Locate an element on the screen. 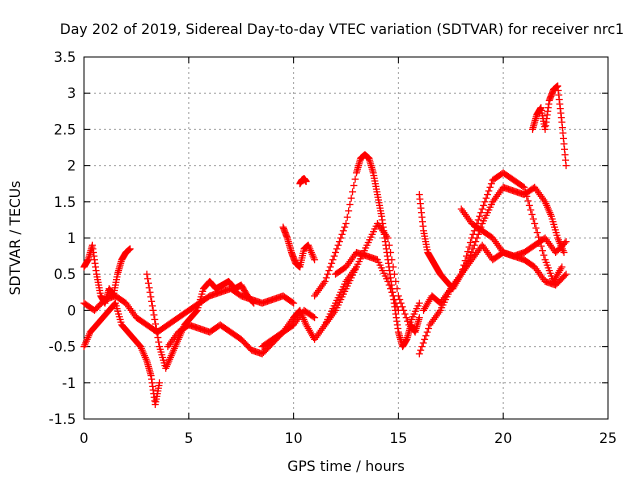 Image resolution: width=640 pixels, height=480 pixels. y-tick-label: 2.5 is located at coordinates (65, 130).